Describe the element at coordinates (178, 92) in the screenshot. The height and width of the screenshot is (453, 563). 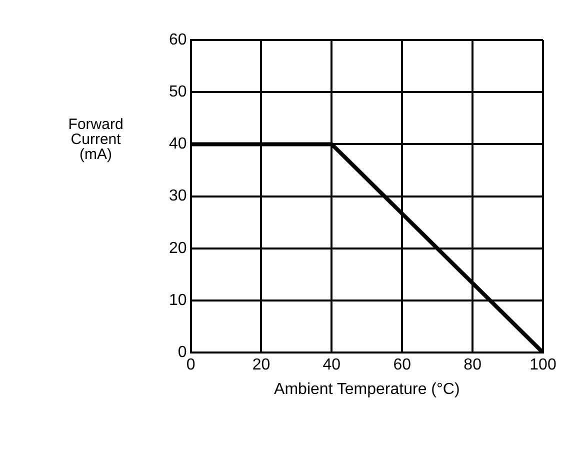
I see `y-tick-label: 50` at that location.